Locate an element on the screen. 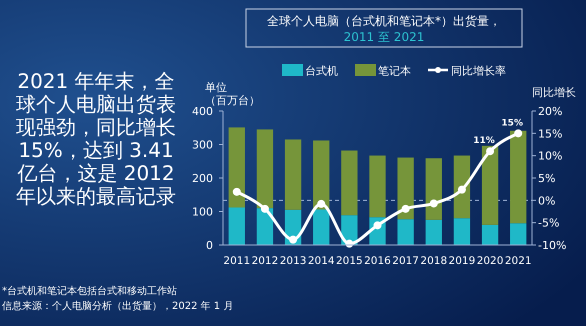  legend-label: 台式机 is located at coordinates (321, 71).